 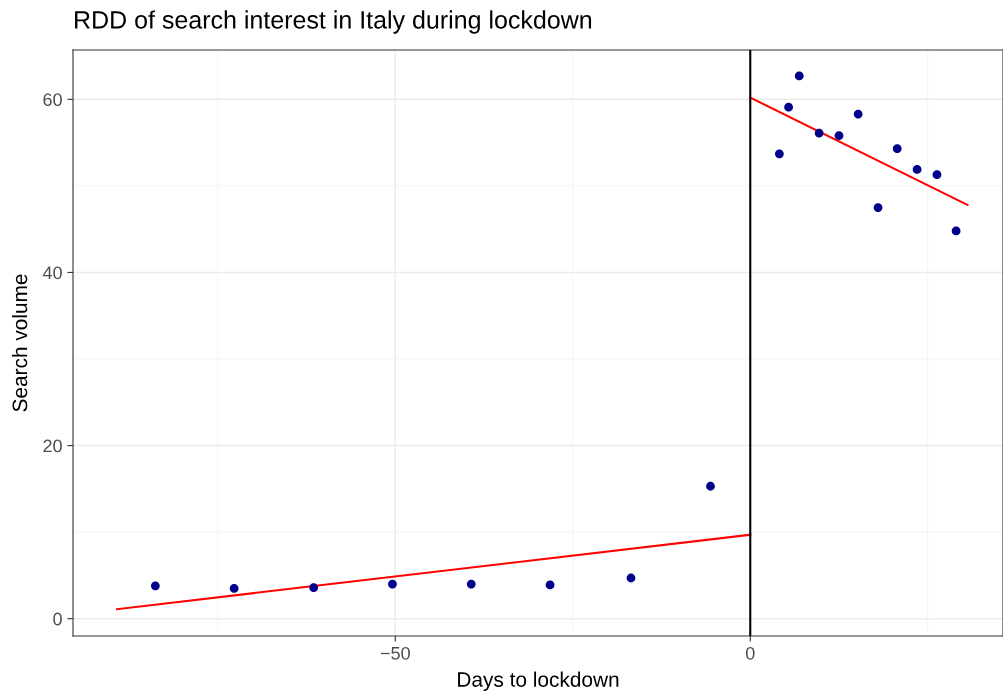 I want to click on y-tick-label: 40, so click(x=52, y=273).